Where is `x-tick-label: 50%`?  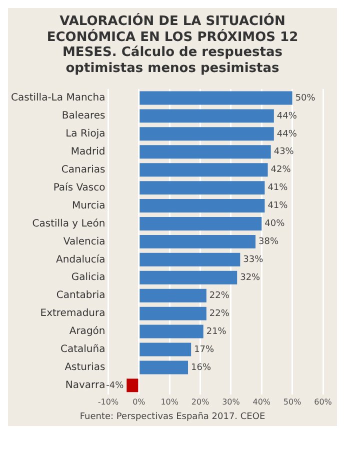
x-tick-label: 50% is located at coordinates (292, 402).